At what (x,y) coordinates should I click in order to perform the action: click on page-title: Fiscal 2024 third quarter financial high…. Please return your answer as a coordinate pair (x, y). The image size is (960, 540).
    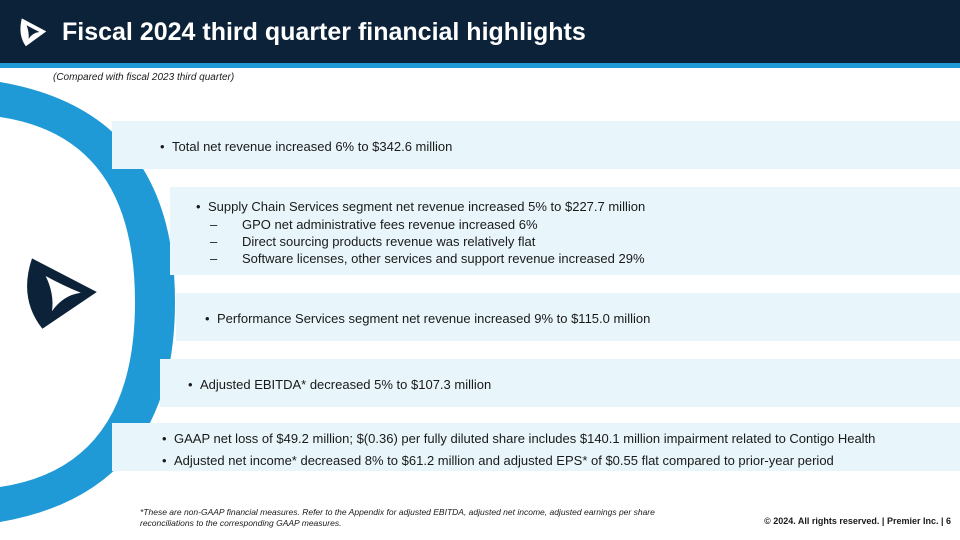
    Looking at the image, I should click on (324, 32).